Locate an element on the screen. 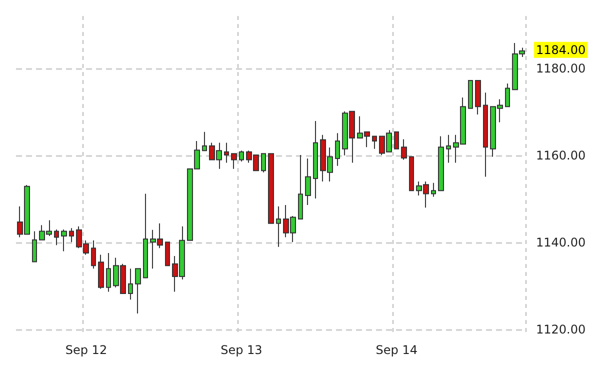  y-tick-label: 1160.00 is located at coordinates (561, 155).